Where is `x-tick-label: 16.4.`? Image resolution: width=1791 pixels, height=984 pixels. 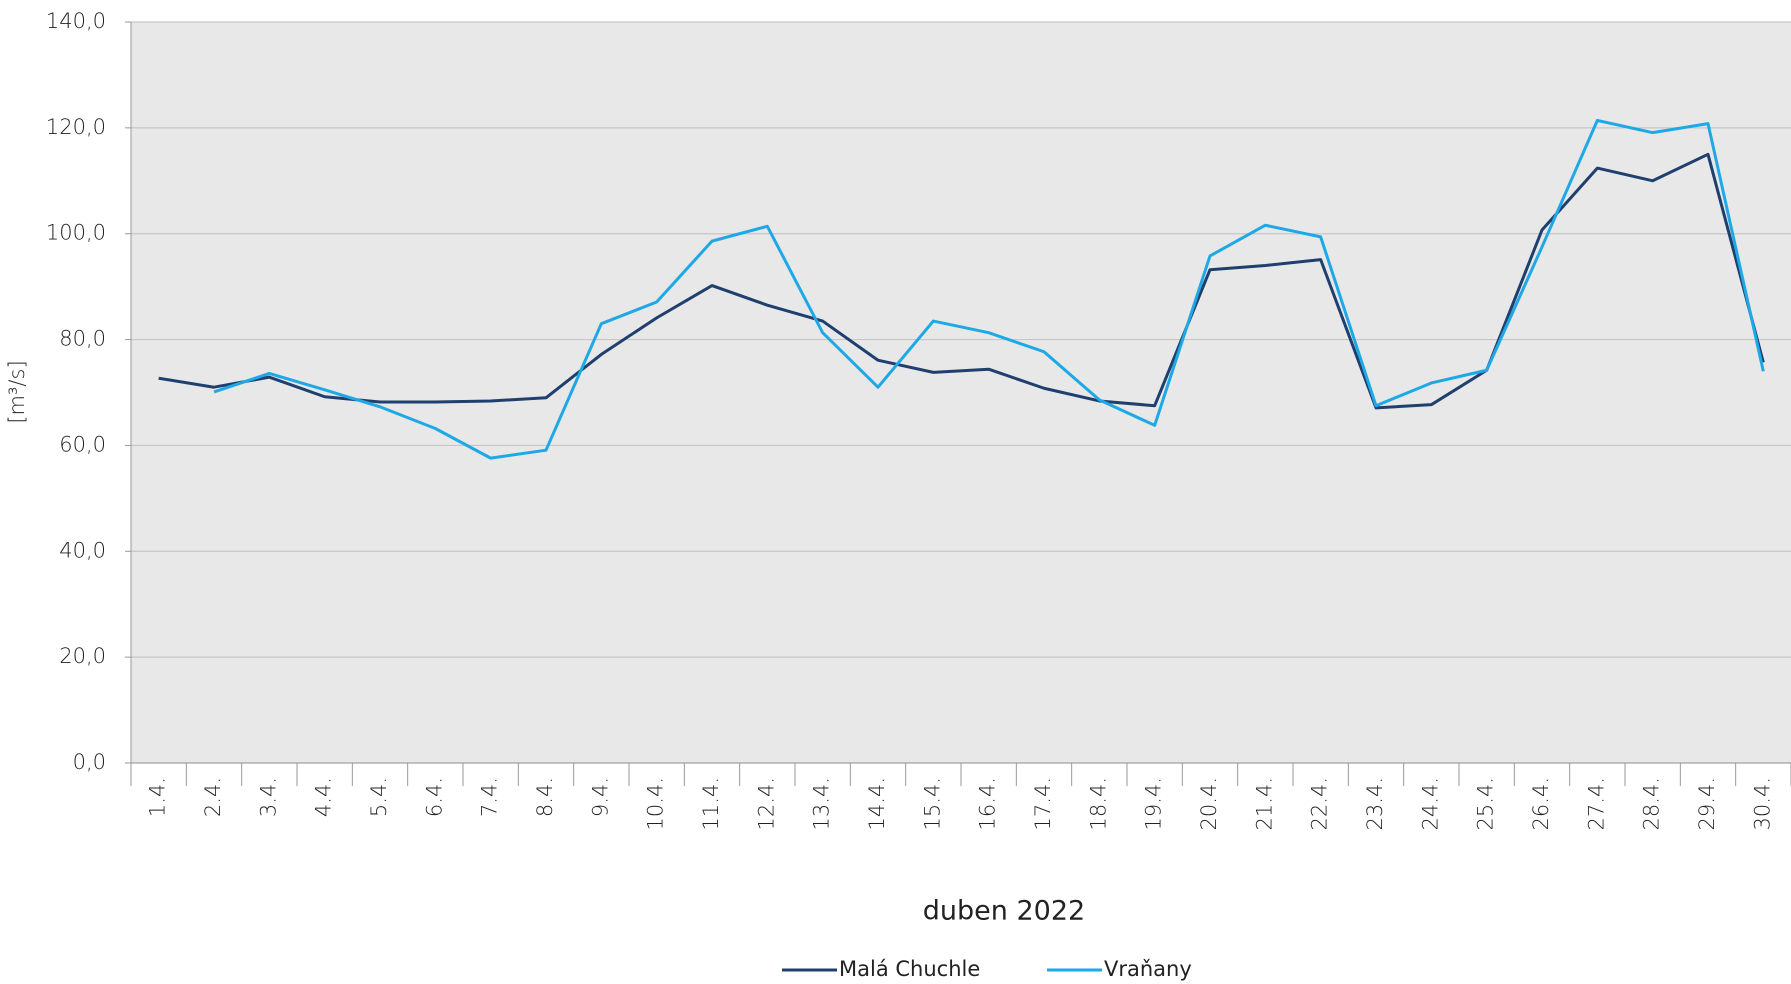 x-tick-label: 16.4. is located at coordinates (988, 803).